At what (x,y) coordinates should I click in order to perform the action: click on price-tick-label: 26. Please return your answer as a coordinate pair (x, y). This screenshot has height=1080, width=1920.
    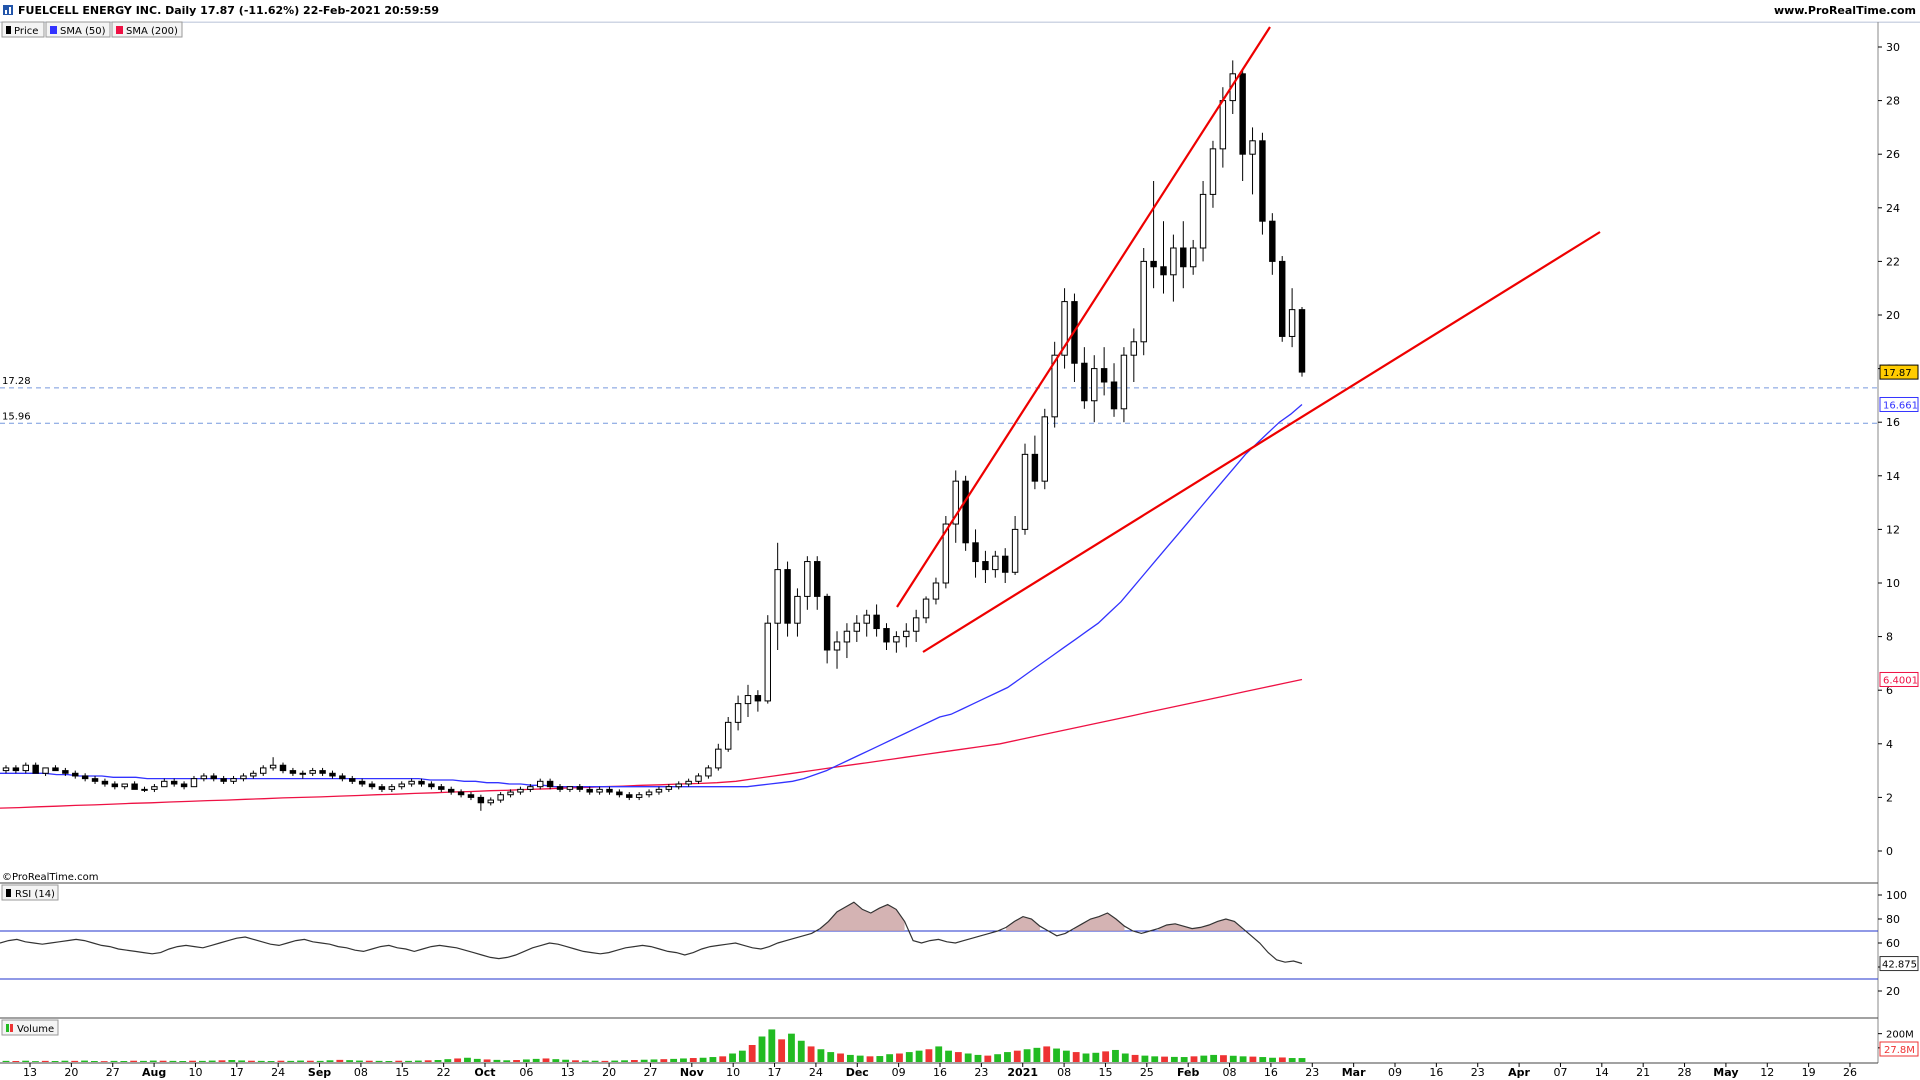
    Looking at the image, I should click on (1893, 154).